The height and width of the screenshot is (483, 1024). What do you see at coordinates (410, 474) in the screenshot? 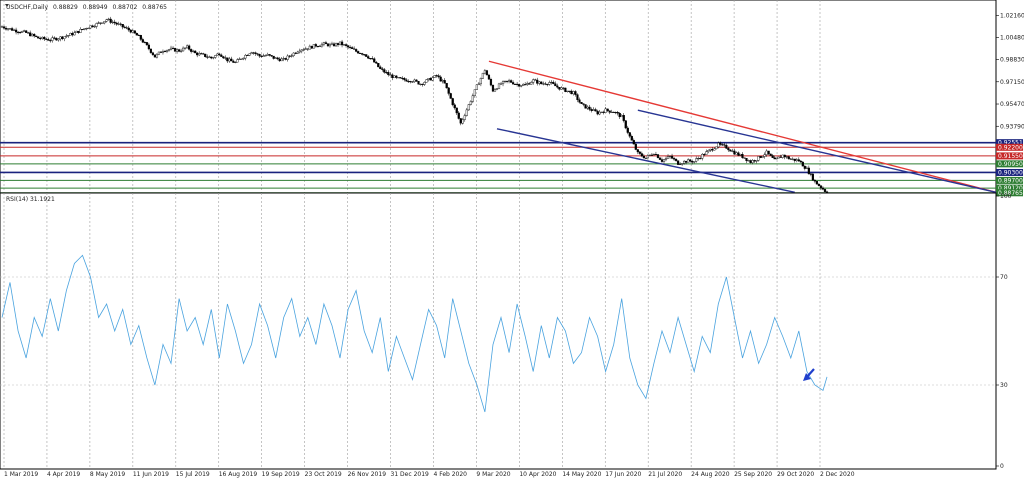
I see `date-tick-label: 31 Dec 2019` at bounding box center [410, 474].